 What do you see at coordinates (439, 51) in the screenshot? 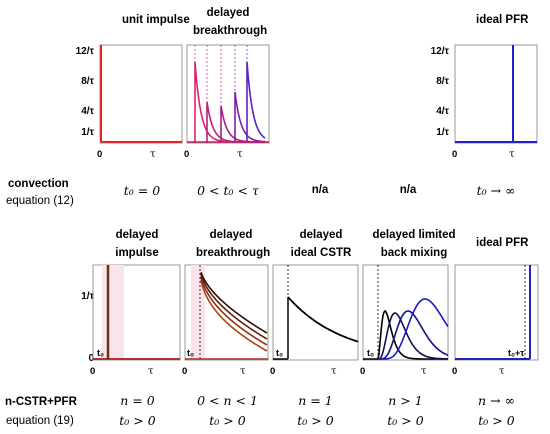
I see `y-tick-12-pfr: 12/τ` at bounding box center [439, 51].